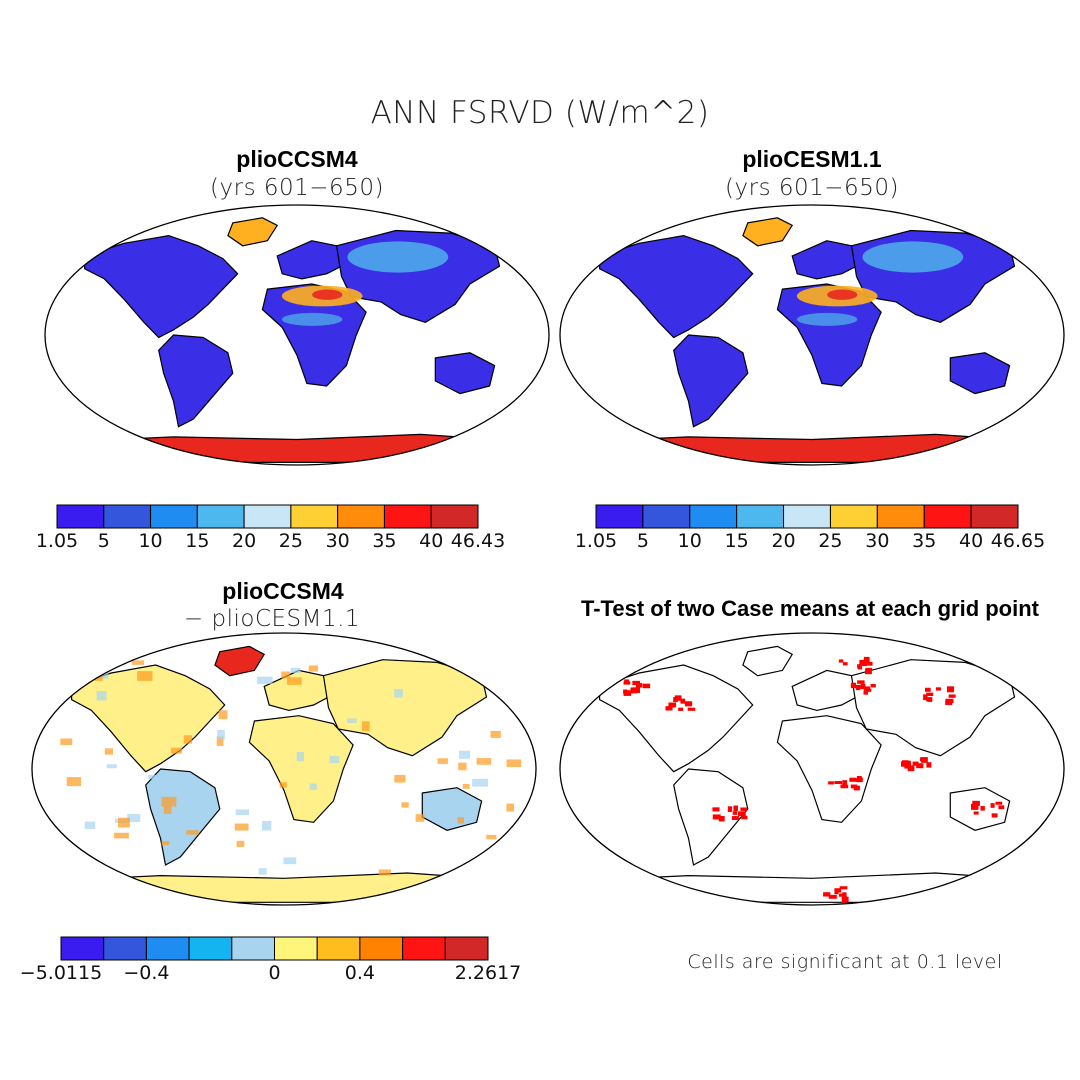  What do you see at coordinates (877, 541) in the screenshot?
I see `colorbar-tick-label: 30` at bounding box center [877, 541].